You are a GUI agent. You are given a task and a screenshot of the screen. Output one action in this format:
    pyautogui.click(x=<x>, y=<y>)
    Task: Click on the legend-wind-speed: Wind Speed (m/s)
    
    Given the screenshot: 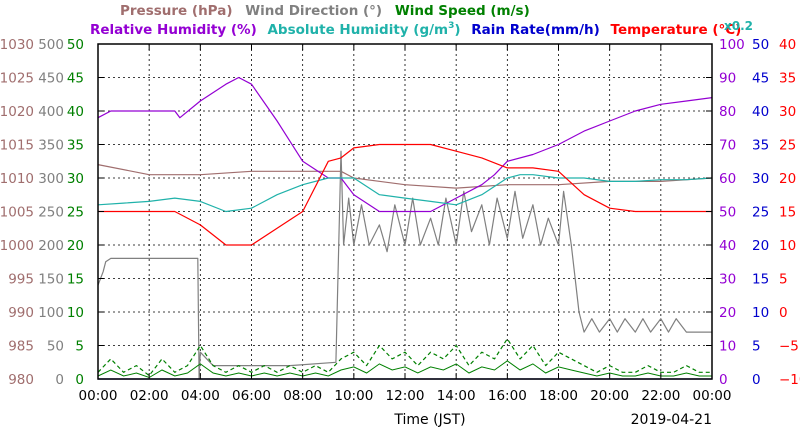 What is the action you would take?
    pyautogui.click(x=462, y=11)
    